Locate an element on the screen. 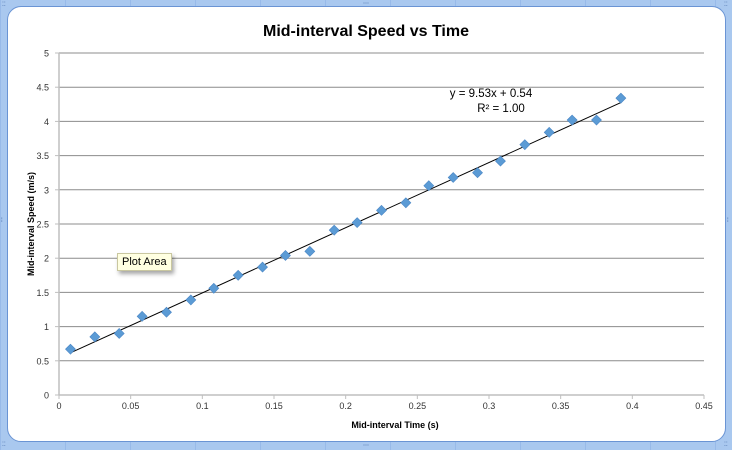  y-tick-label: 4 is located at coordinates (46, 122).